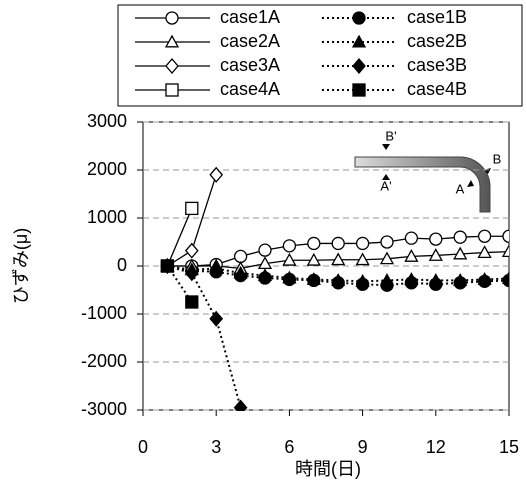 The width and height of the screenshot is (527, 484). What do you see at coordinates (509, 447) in the screenshot?
I see `x-tick-label: 15` at bounding box center [509, 447].